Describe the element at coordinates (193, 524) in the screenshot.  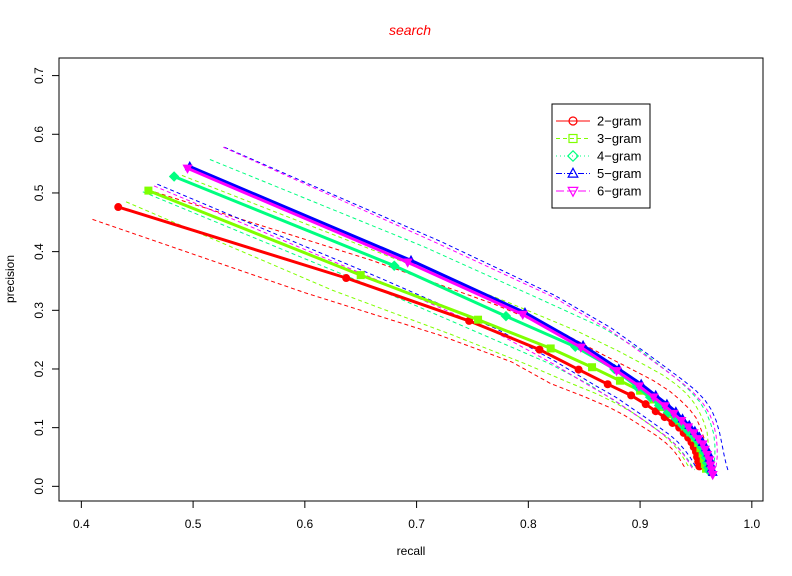
I see `x-tick-label: 0.5` at that location.